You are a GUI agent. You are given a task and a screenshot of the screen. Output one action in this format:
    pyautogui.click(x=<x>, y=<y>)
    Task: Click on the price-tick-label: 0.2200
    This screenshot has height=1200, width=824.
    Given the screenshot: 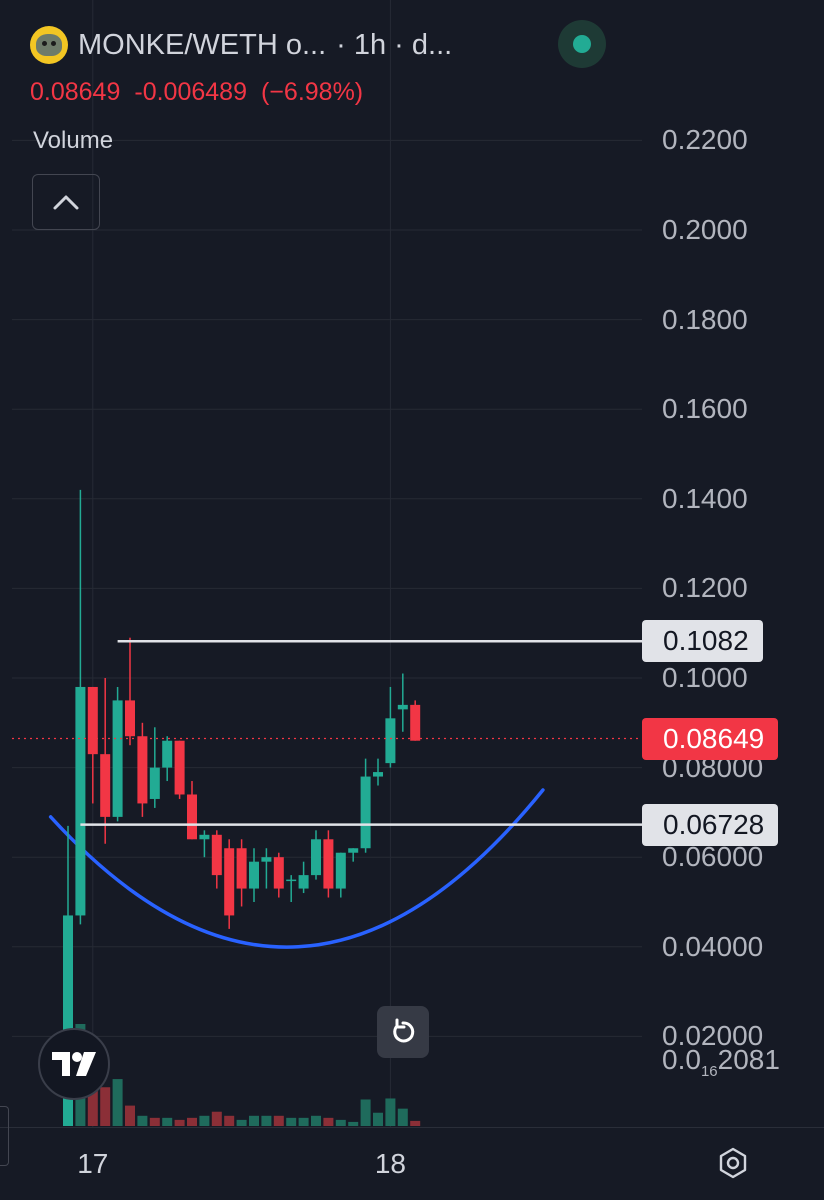 What is the action you would take?
    pyautogui.click(x=705, y=140)
    